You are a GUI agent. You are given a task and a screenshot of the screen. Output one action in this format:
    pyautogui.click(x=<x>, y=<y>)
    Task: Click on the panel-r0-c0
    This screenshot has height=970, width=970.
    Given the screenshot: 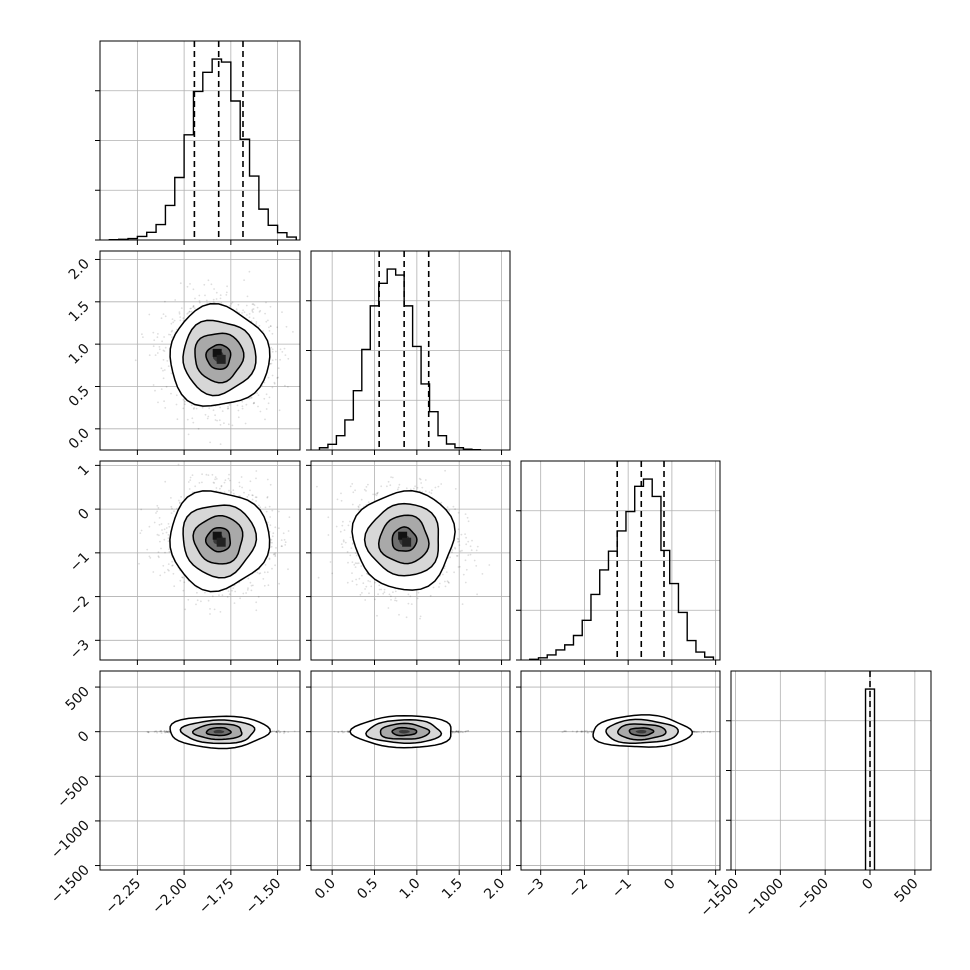 What is the action you would take?
    pyautogui.click(x=198, y=142)
    